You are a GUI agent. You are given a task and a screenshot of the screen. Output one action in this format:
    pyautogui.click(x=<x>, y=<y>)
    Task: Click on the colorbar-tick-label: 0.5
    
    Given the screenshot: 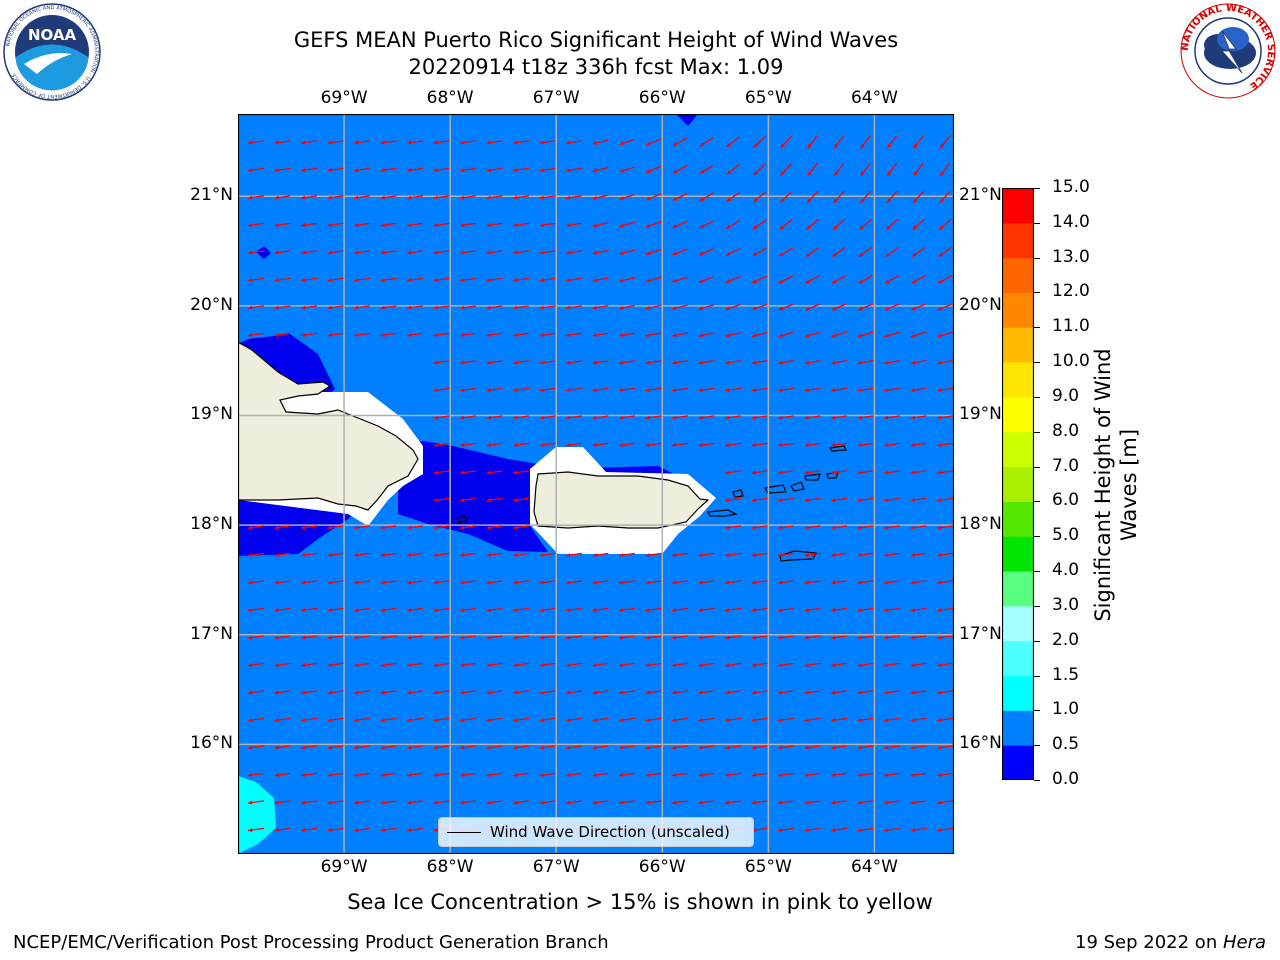 What is the action you would take?
    pyautogui.click(x=1066, y=744)
    